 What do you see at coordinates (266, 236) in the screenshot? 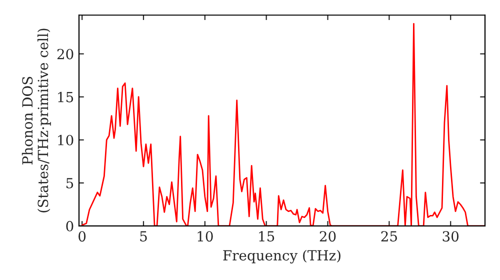
I see `x-tick-label: 15` at bounding box center [266, 236].